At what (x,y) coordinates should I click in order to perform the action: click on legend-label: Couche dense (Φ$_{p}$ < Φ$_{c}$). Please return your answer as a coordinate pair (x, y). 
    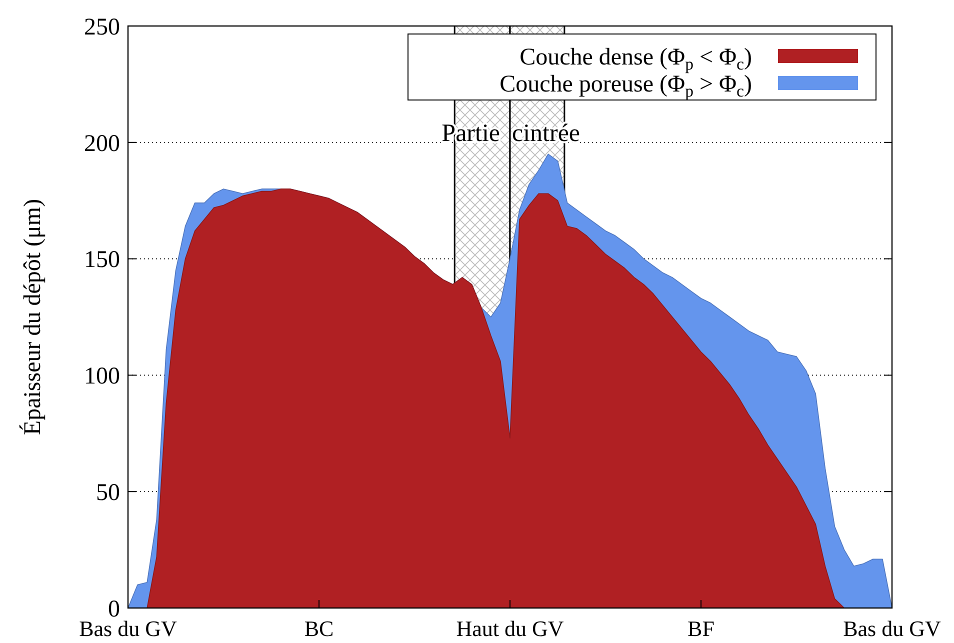
    Looking at the image, I should click on (636, 59).